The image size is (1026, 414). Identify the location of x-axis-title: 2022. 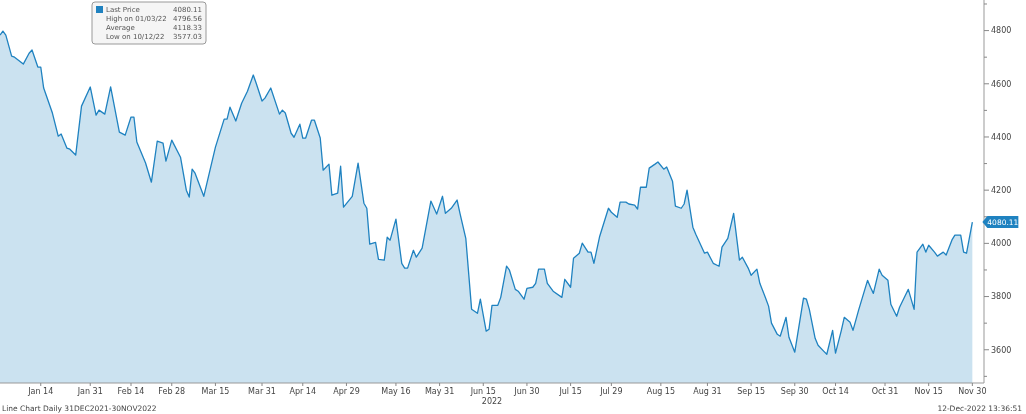
(492, 401).